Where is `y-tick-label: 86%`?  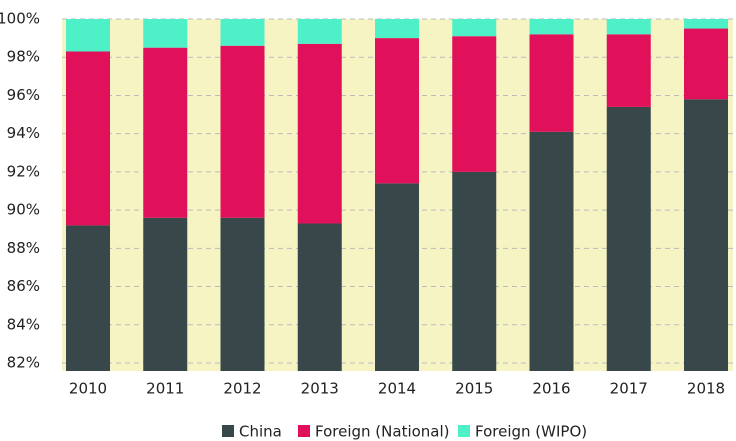 y-tick-label: 86% is located at coordinates (23, 286).